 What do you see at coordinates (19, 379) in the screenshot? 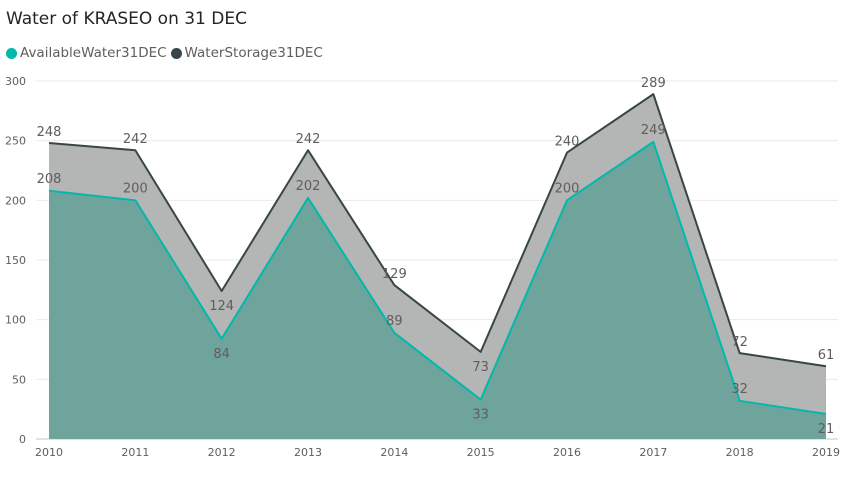
I see `y-tick-label-50: 50` at bounding box center [19, 379].